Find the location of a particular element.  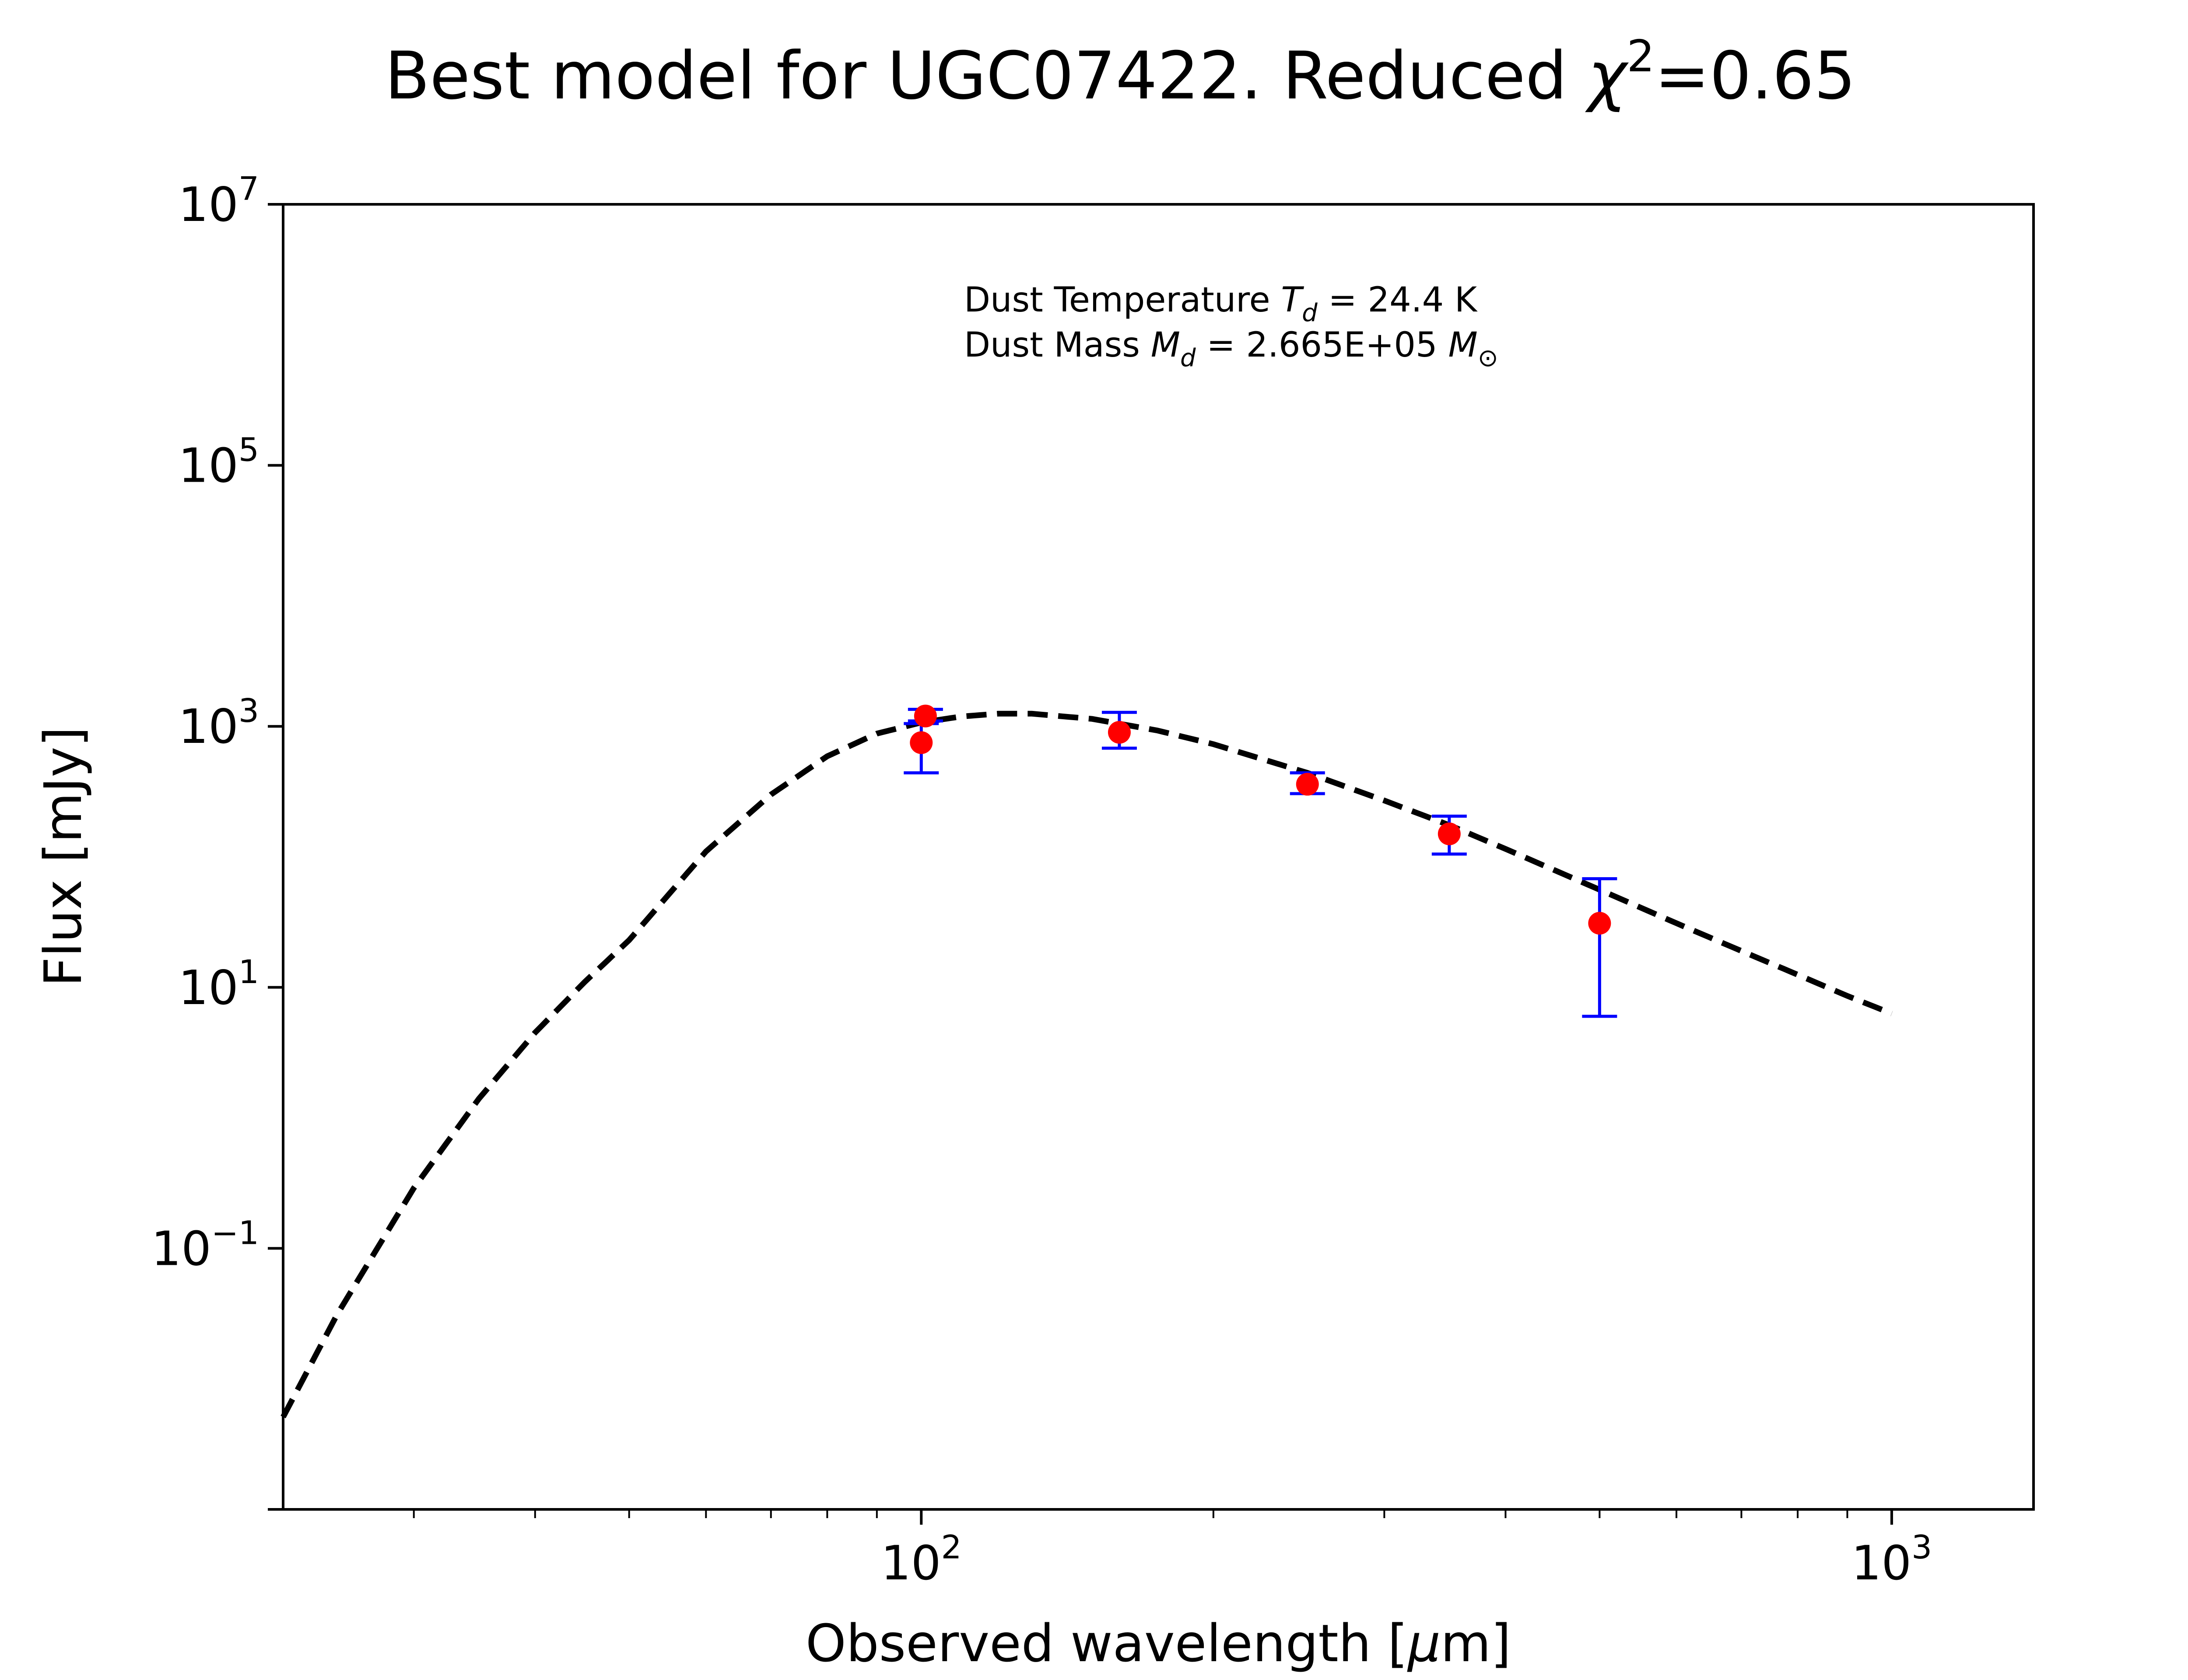

data-points-layer is located at coordinates (1260, 861).